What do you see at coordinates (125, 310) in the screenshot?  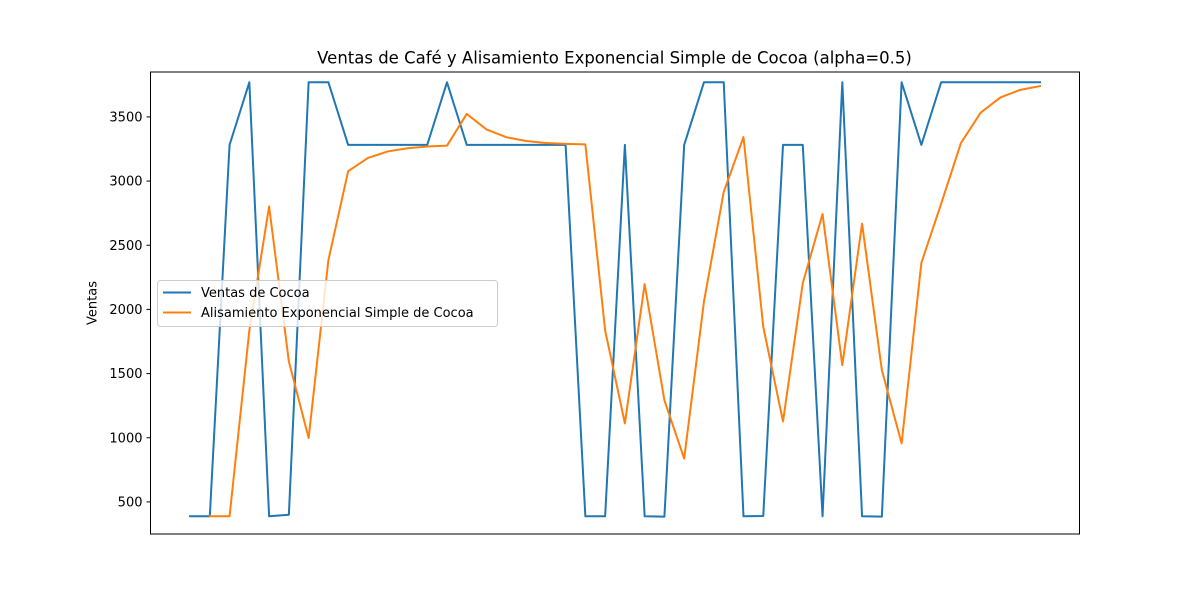 I see `y-tick-label: 2000` at bounding box center [125, 310].